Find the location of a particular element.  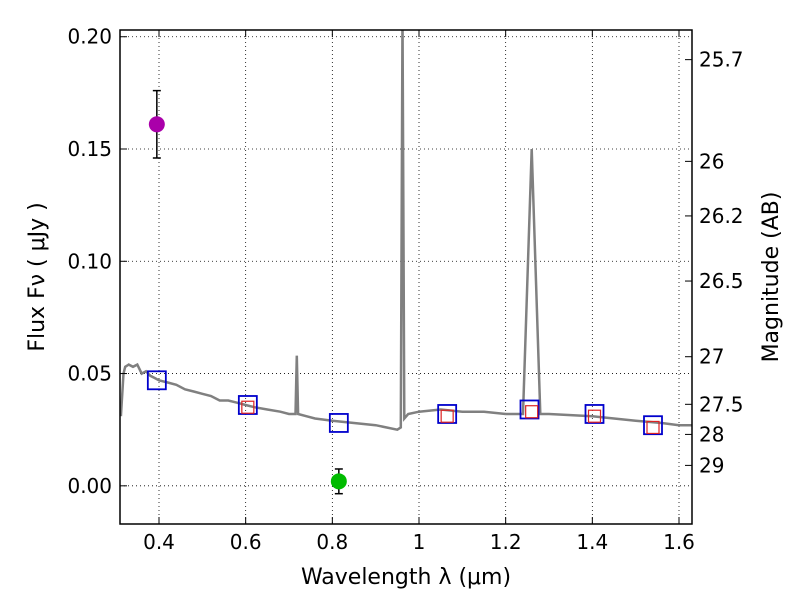

nondetection-point is located at coordinates (338, 481).